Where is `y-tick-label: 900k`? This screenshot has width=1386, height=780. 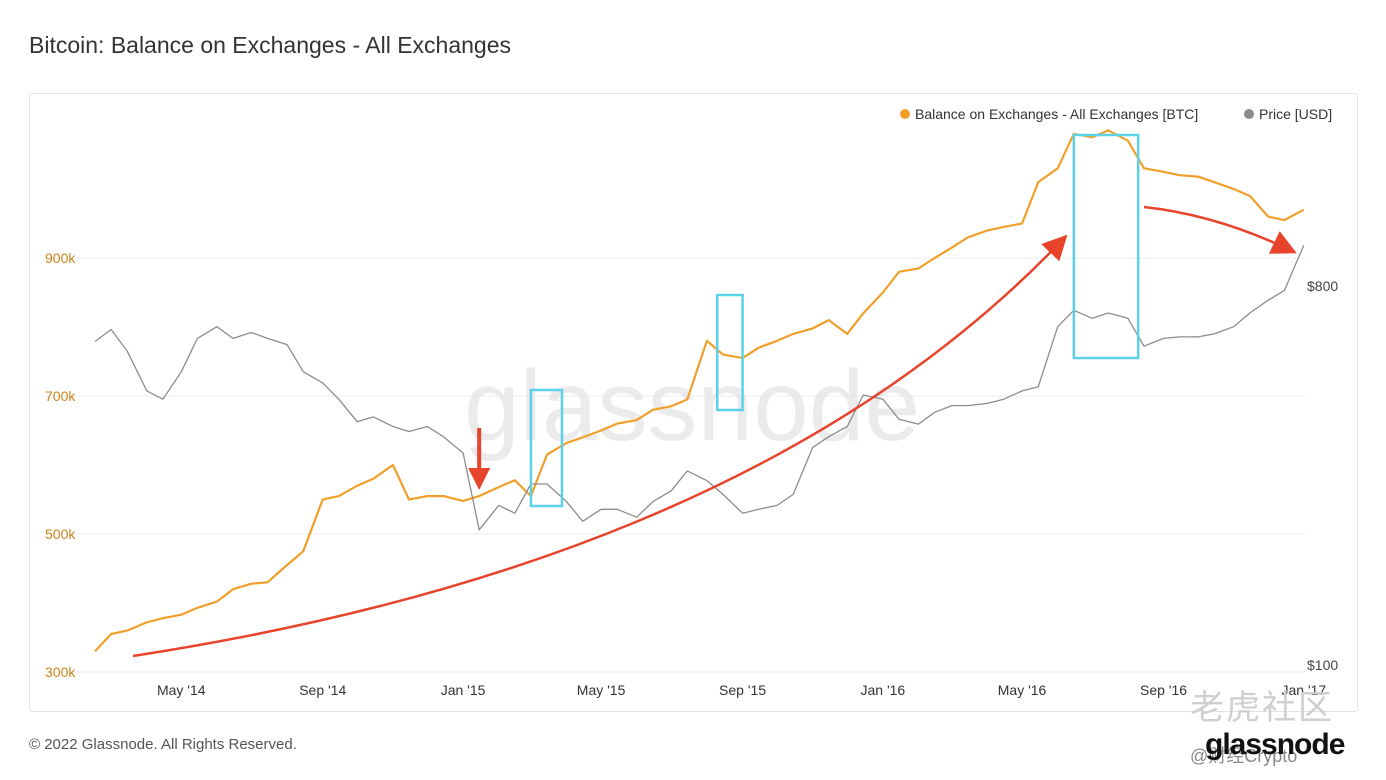
y-tick-label: 900k is located at coordinates (60, 258).